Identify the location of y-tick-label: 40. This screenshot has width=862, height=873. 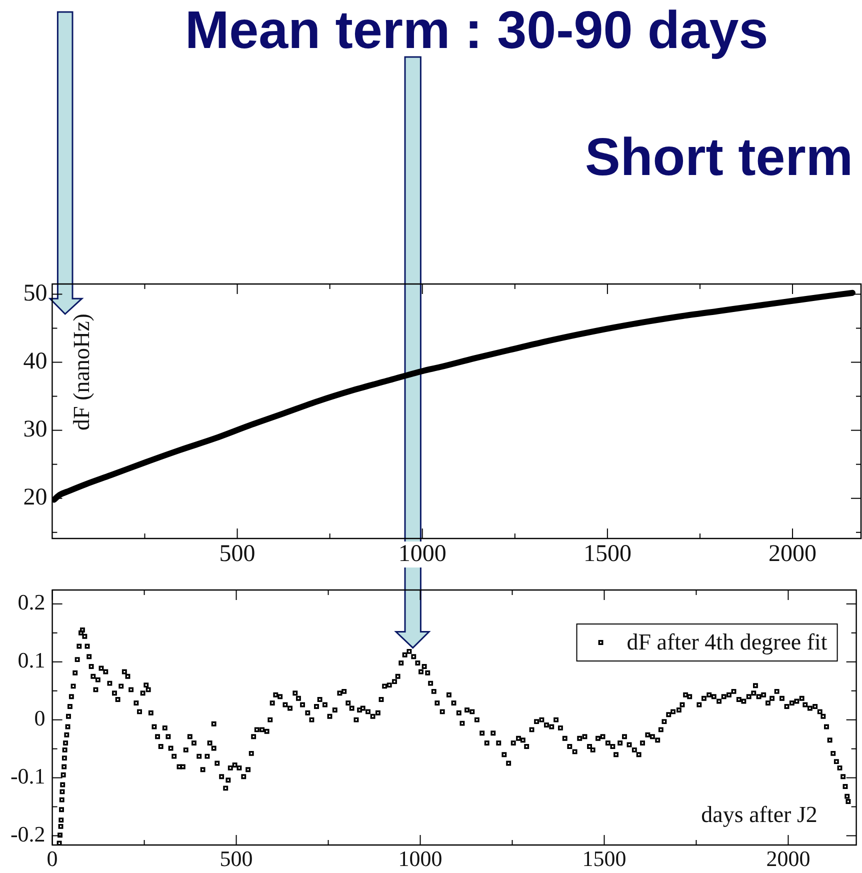
(35, 361).